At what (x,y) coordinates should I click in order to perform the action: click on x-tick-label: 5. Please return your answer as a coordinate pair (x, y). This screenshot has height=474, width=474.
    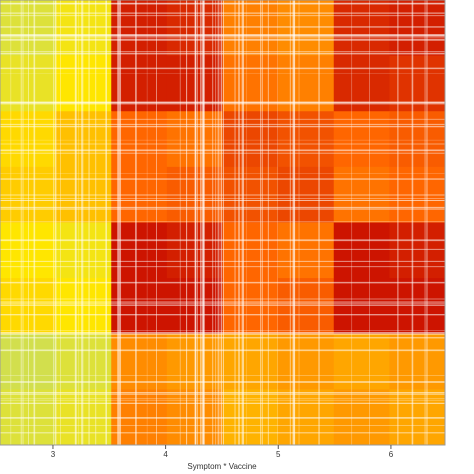
    Looking at the image, I should click on (278, 454).